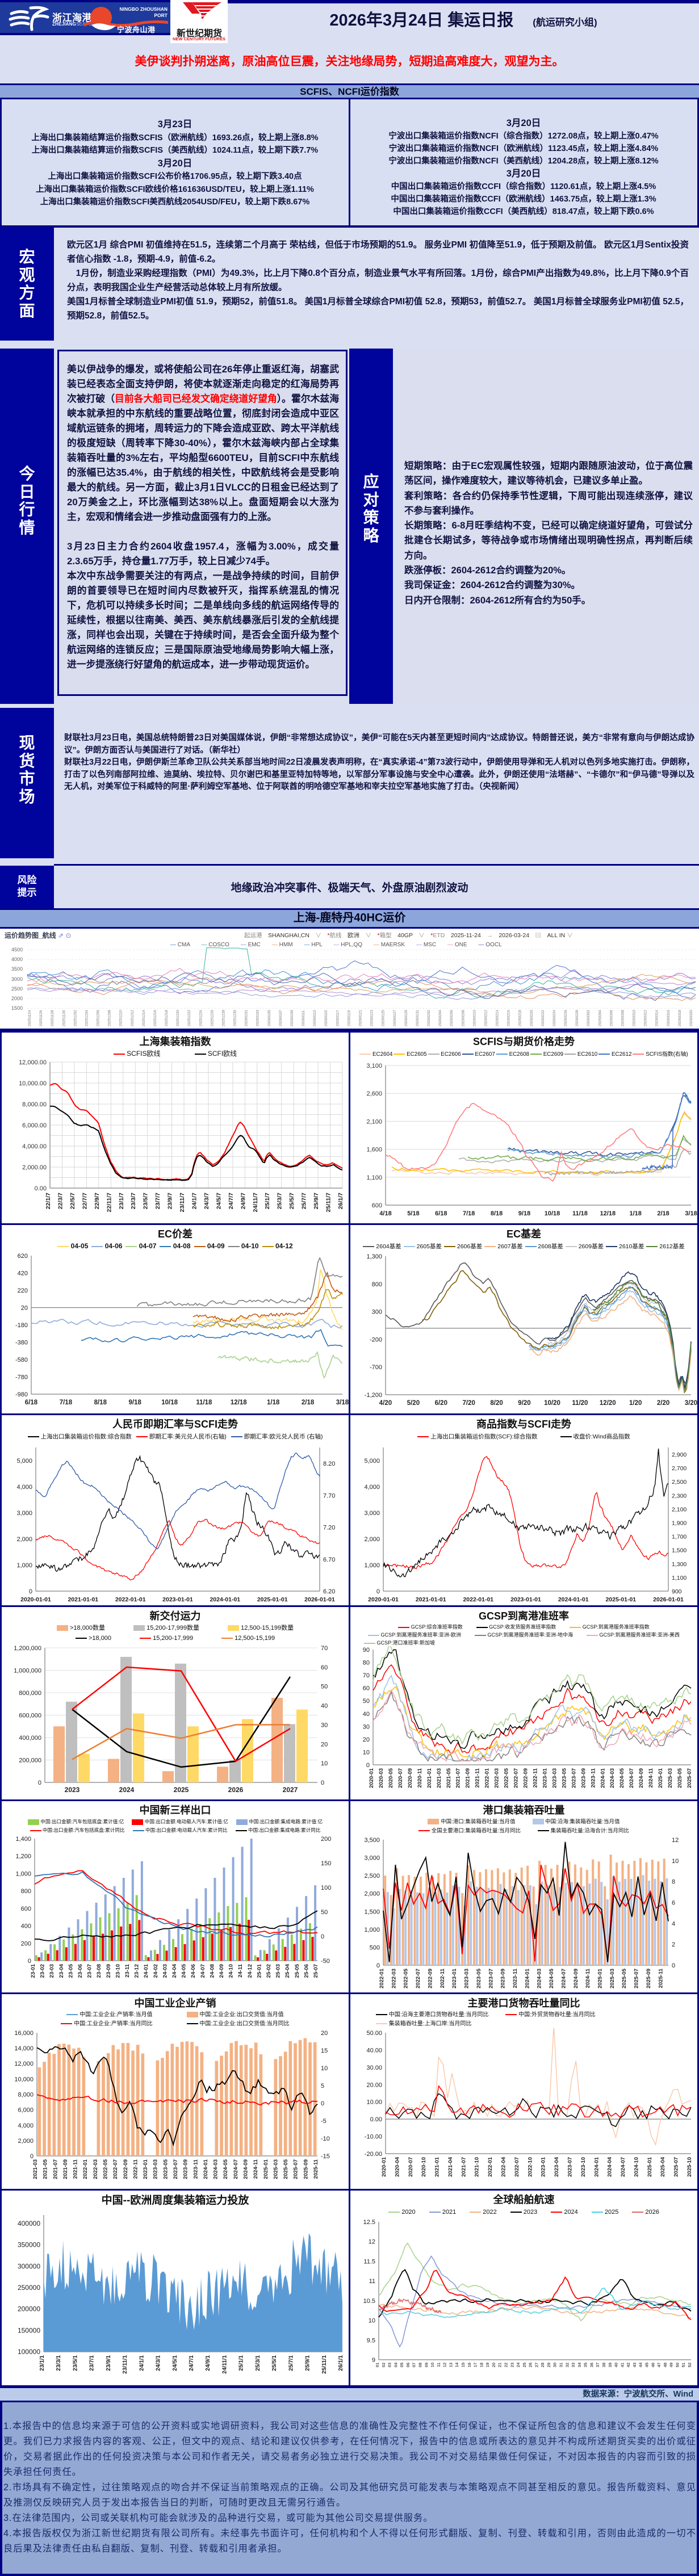 The width and height of the screenshot is (699, 2576). What do you see at coordinates (458, 1778) in the screenshot?
I see `svg-text: 2021-07` at bounding box center [458, 1778].